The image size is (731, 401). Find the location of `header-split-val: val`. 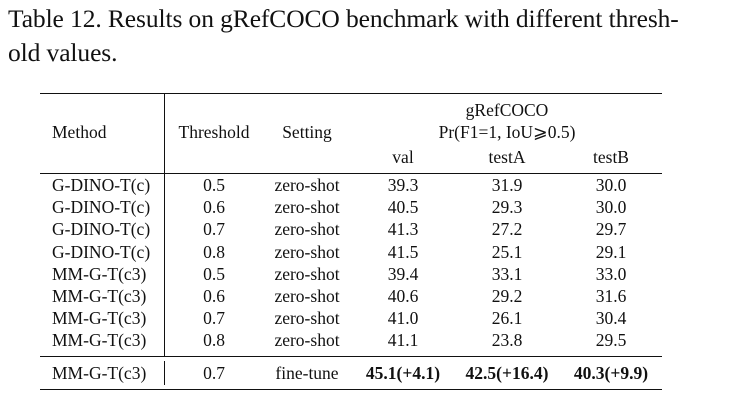

header-split-val: val is located at coordinates (403, 157).